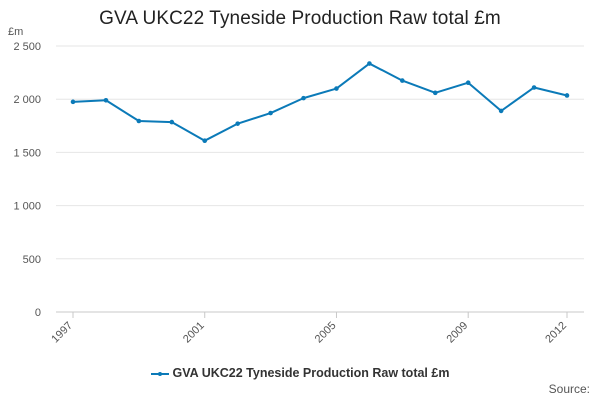 The height and width of the screenshot is (400, 600). Describe the element at coordinates (27, 153) in the screenshot. I see `y-tick-label: 1 500` at that location.